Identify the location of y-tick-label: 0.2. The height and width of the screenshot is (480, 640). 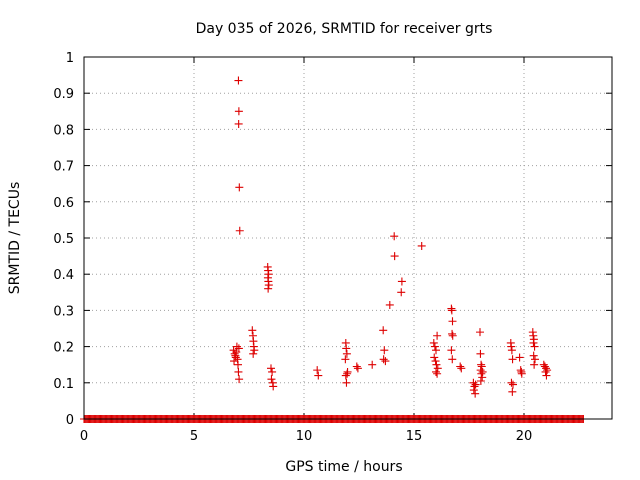
(63, 348).